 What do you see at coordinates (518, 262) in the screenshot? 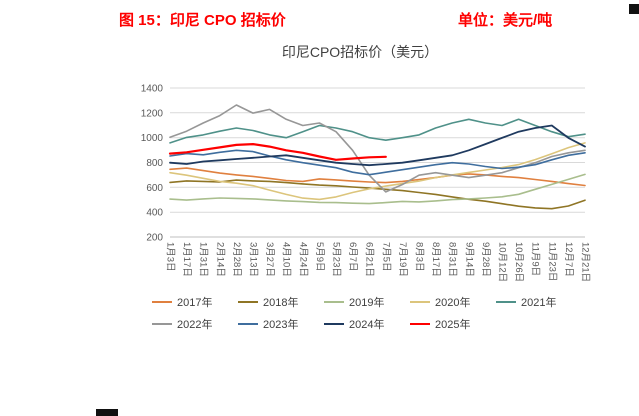
I see `x-tick-label: 10月26日` at bounding box center [518, 262].